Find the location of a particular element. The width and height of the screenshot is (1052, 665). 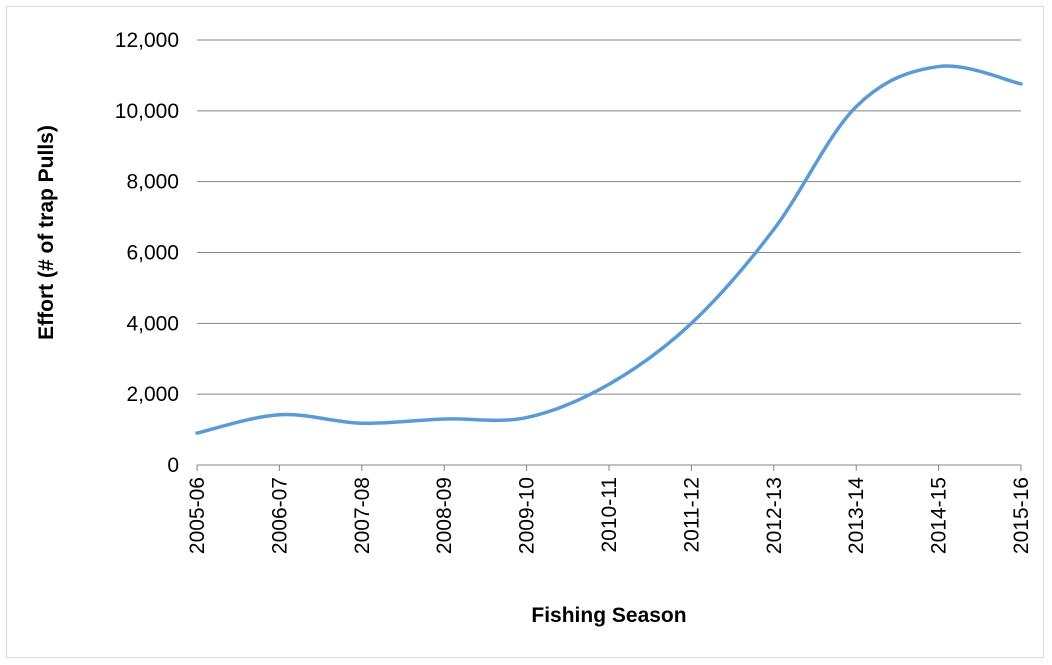

axes is located at coordinates (609, 467).